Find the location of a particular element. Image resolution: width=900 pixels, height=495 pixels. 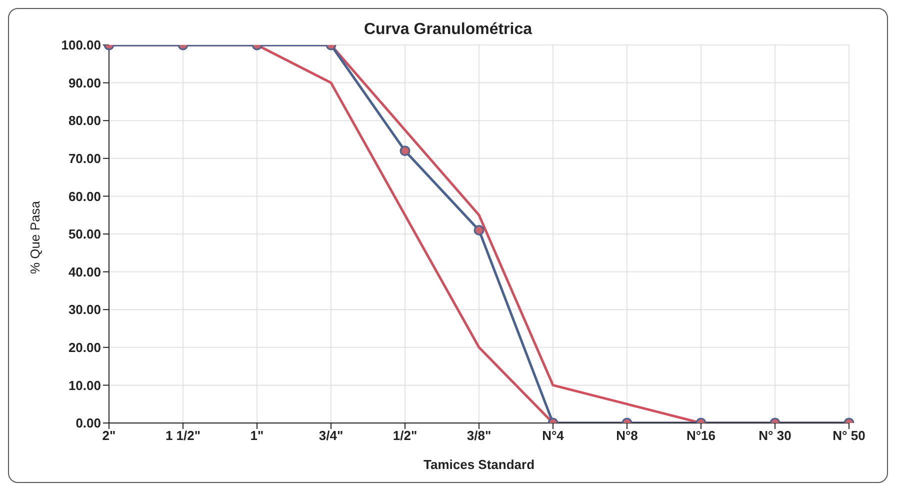

y-tick-label: 100.00 is located at coordinates (81, 45).